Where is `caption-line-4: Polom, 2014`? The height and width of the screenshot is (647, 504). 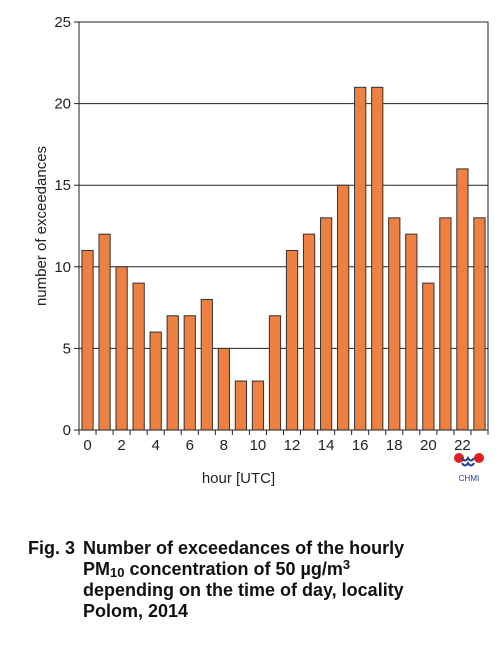 caption-line-4: Polom, 2014 is located at coordinates (136, 611).